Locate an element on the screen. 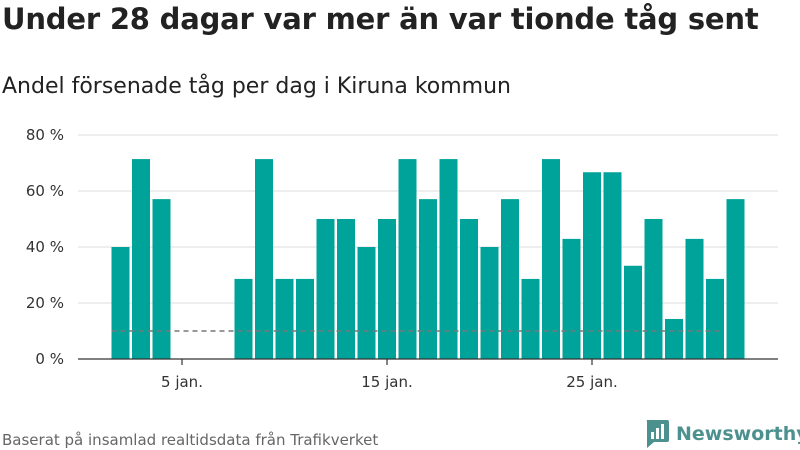 The width and height of the screenshot is (800, 450). x-tick-label: 15 jan. is located at coordinates (387, 382).